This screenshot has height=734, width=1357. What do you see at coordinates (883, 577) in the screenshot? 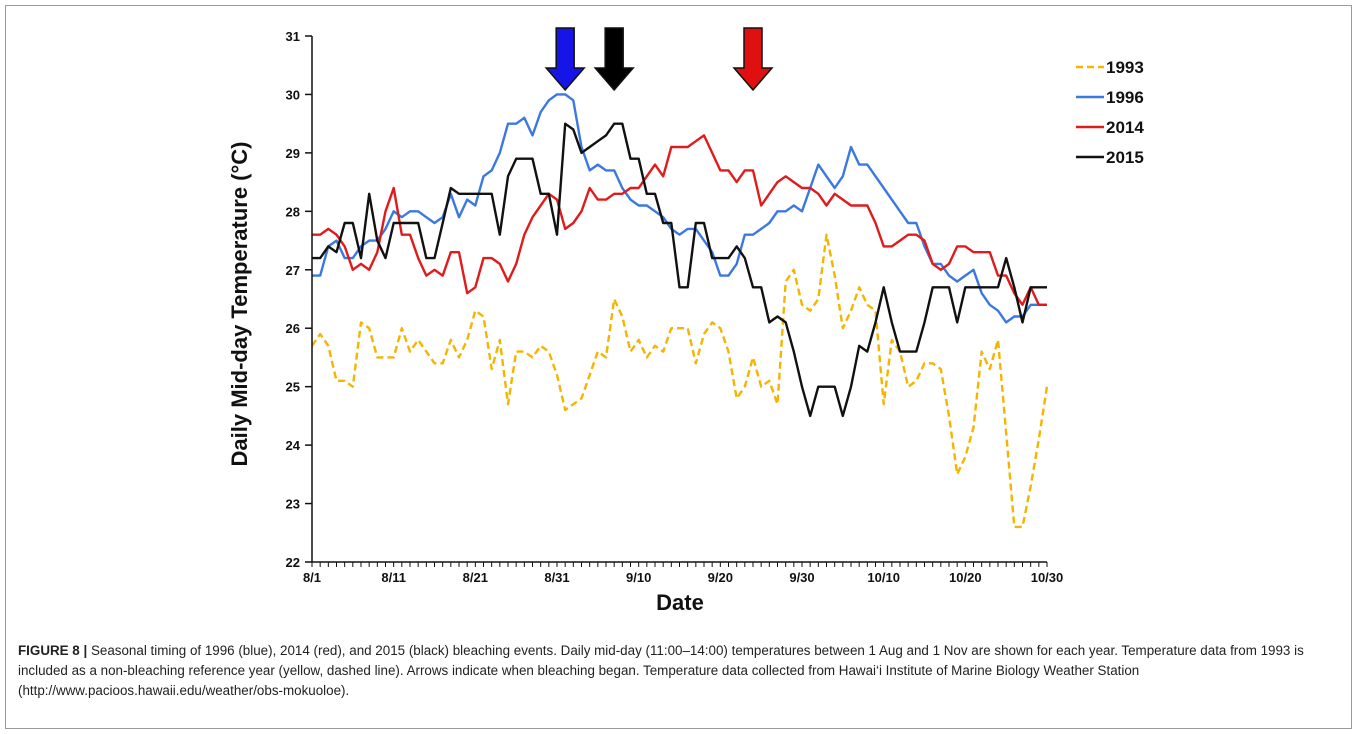
I see `x-tick-label: 10/10` at bounding box center [883, 577].